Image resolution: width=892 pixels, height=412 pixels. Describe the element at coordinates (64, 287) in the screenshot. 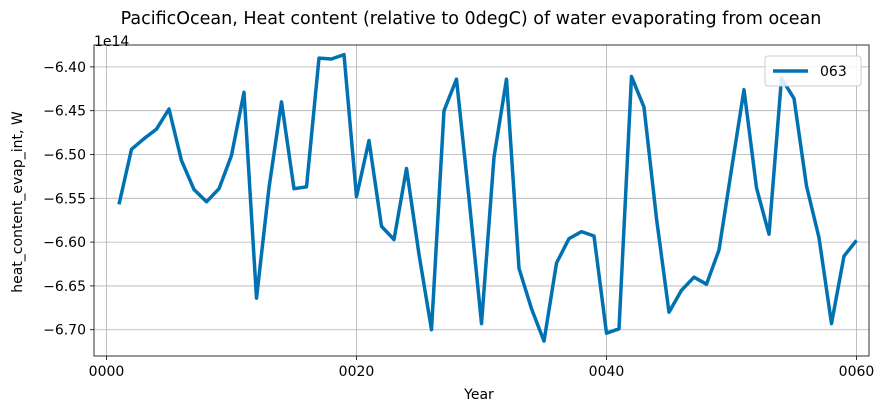

I see `y-tick-label: −6.65` at that location.